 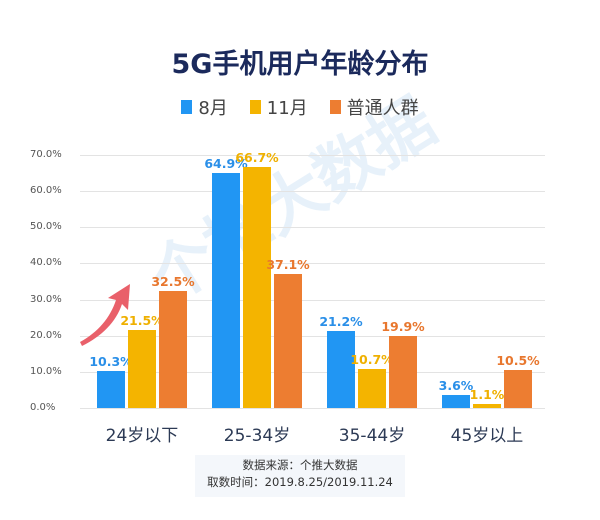 What do you see at coordinates (46, 335) in the screenshot?
I see `y-tick-label: 20.0%` at bounding box center [46, 335].